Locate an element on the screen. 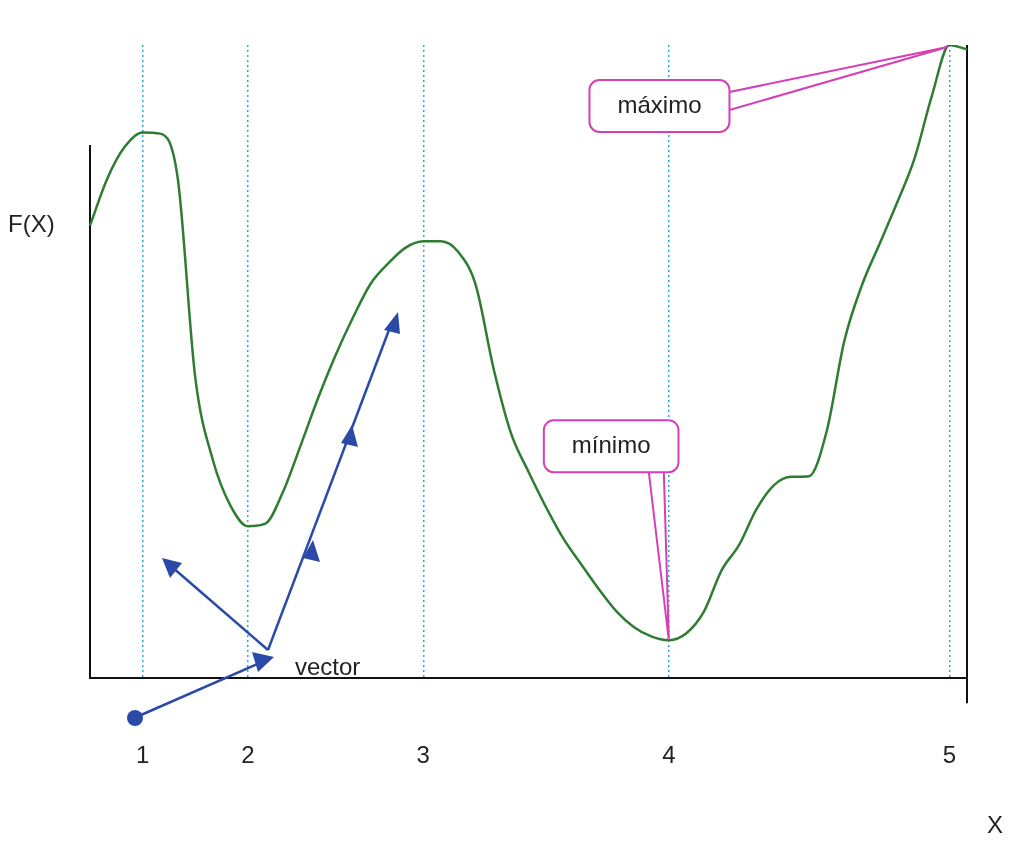  annotation: mínimo is located at coordinates (611, 444).